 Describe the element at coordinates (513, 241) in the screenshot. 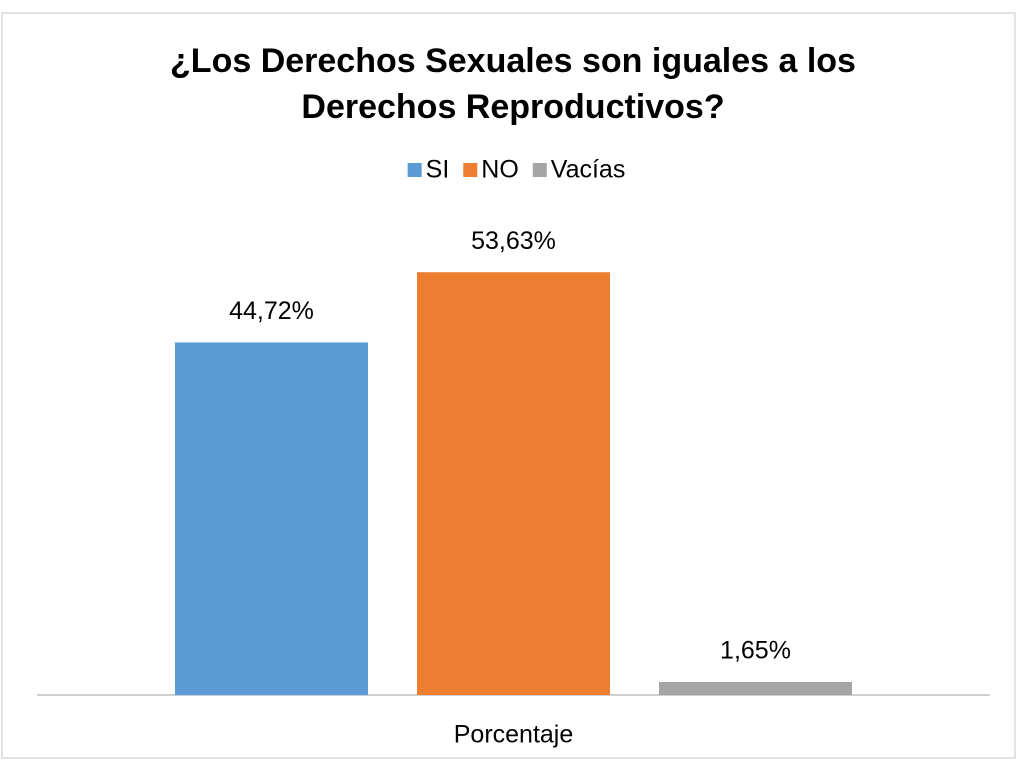

I see `data-label: 53,63%` at that location.